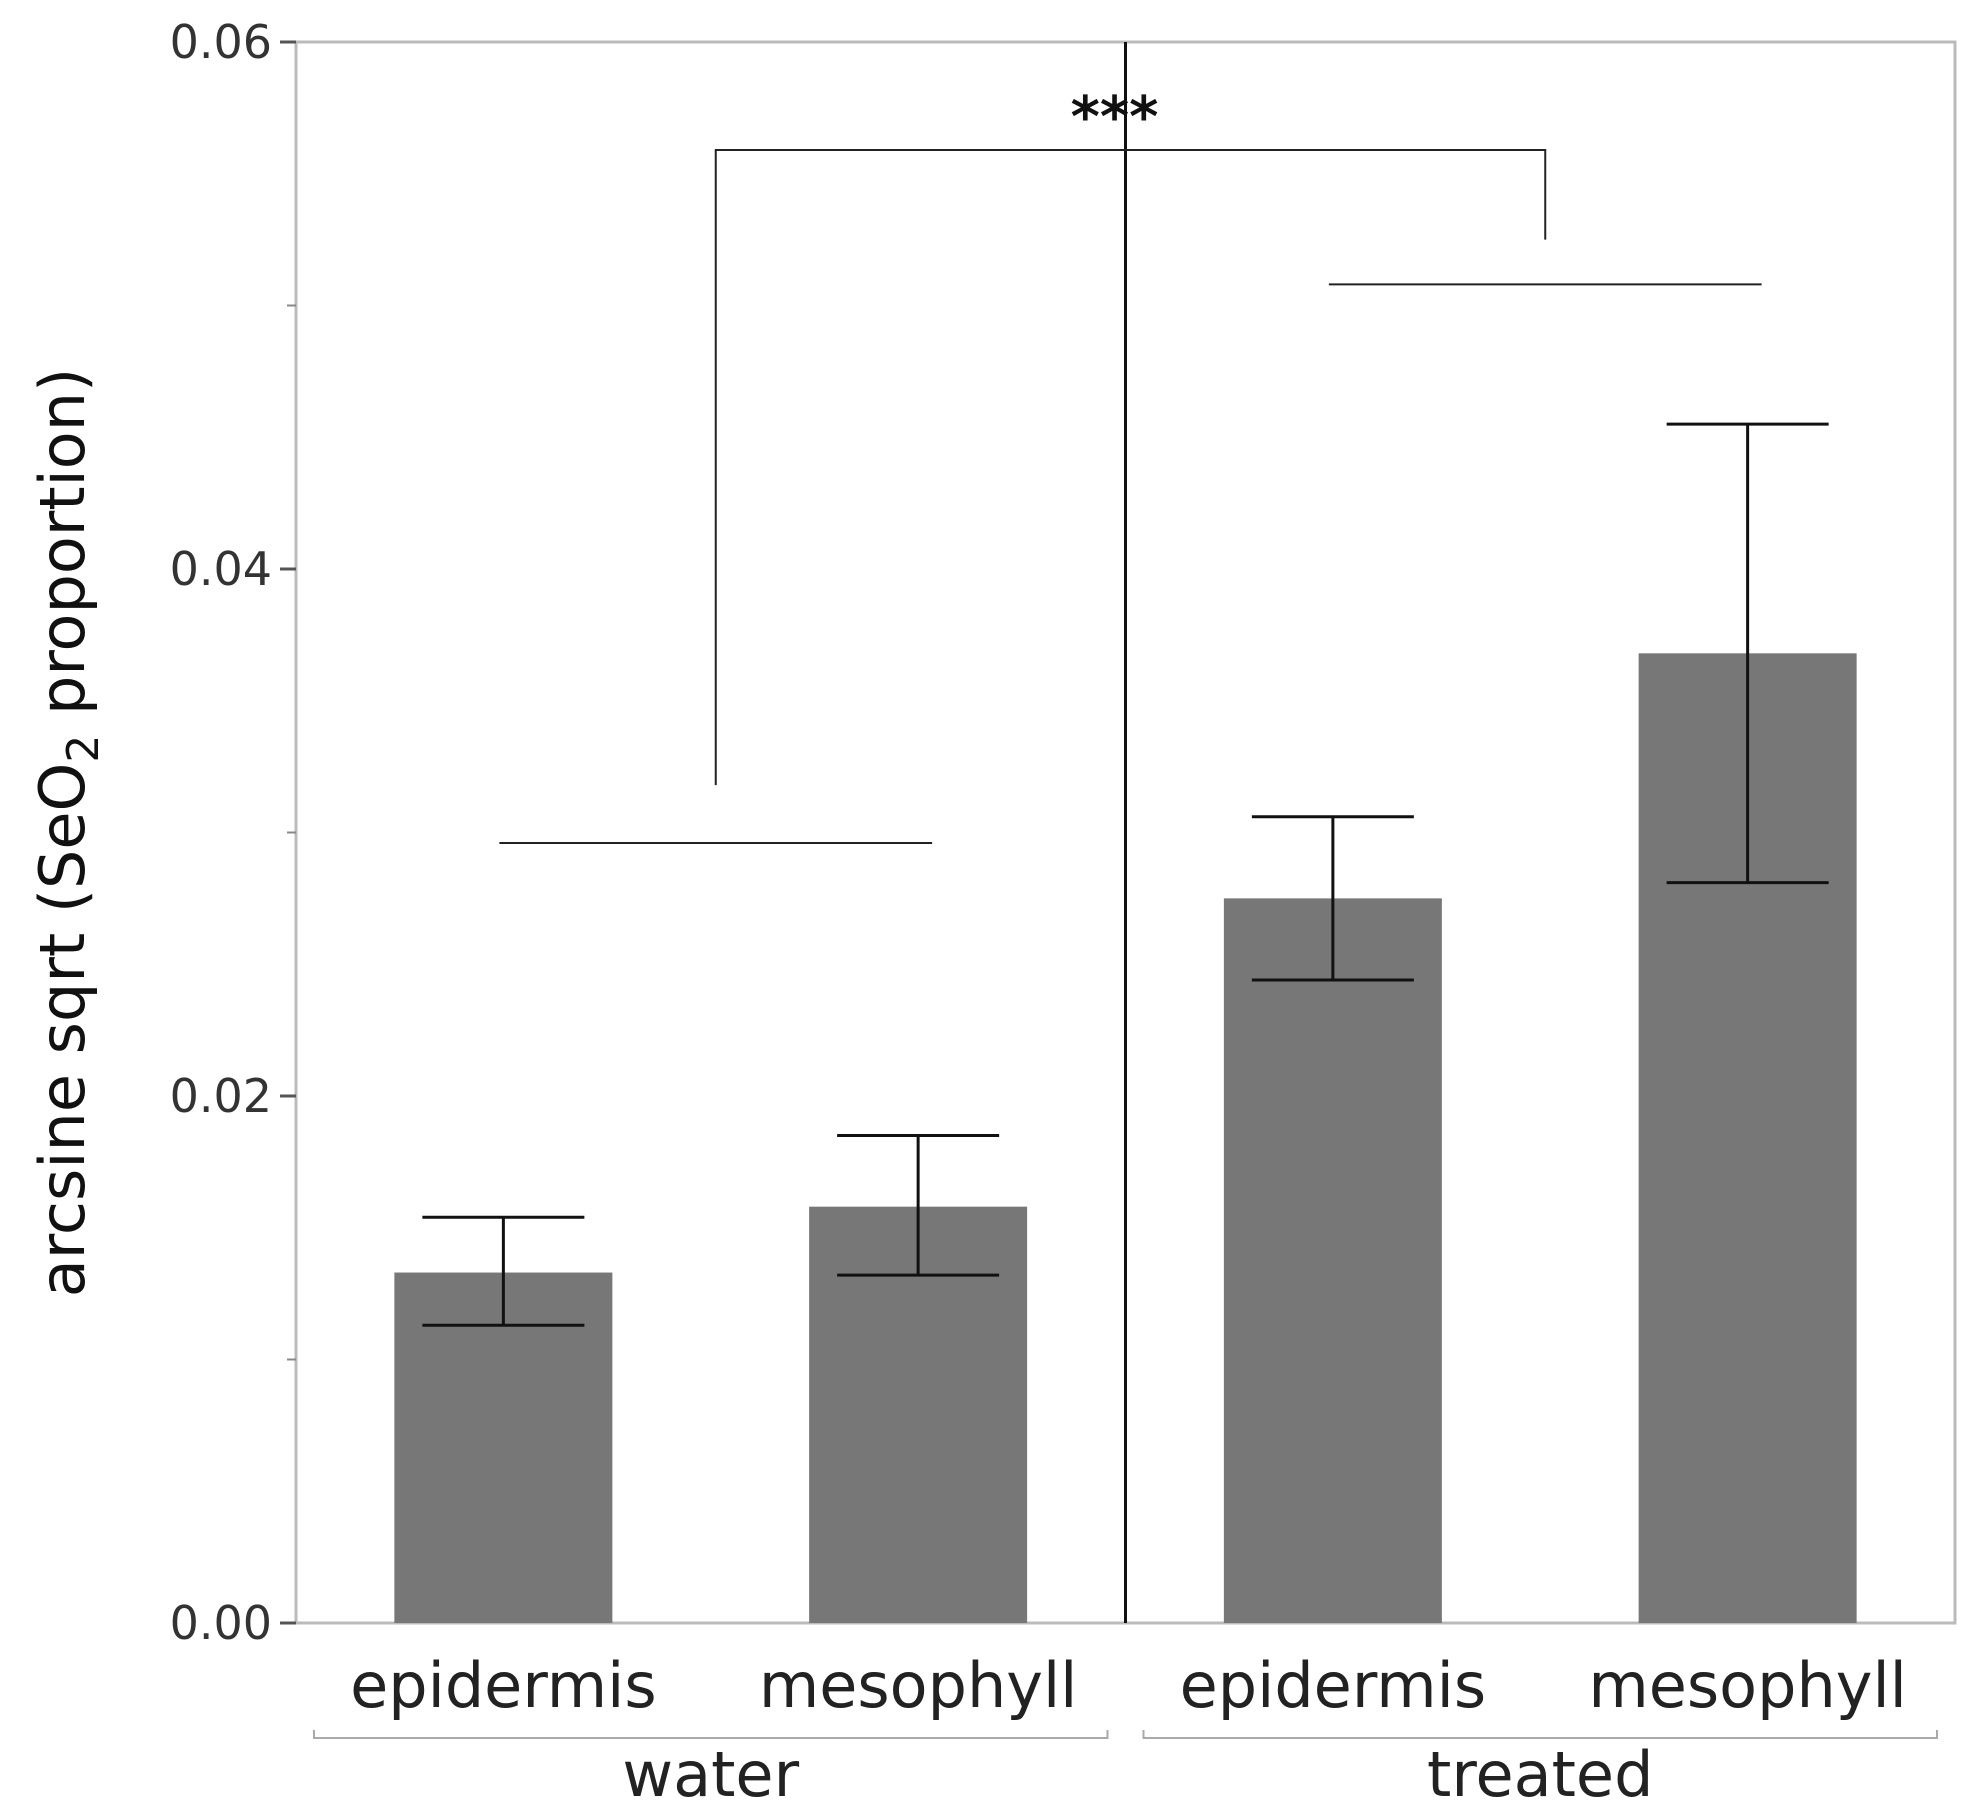  What do you see at coordinates (710, 1770) in the screenshot?
I see `group-label-water: water` at bounding box center [710, 1770].